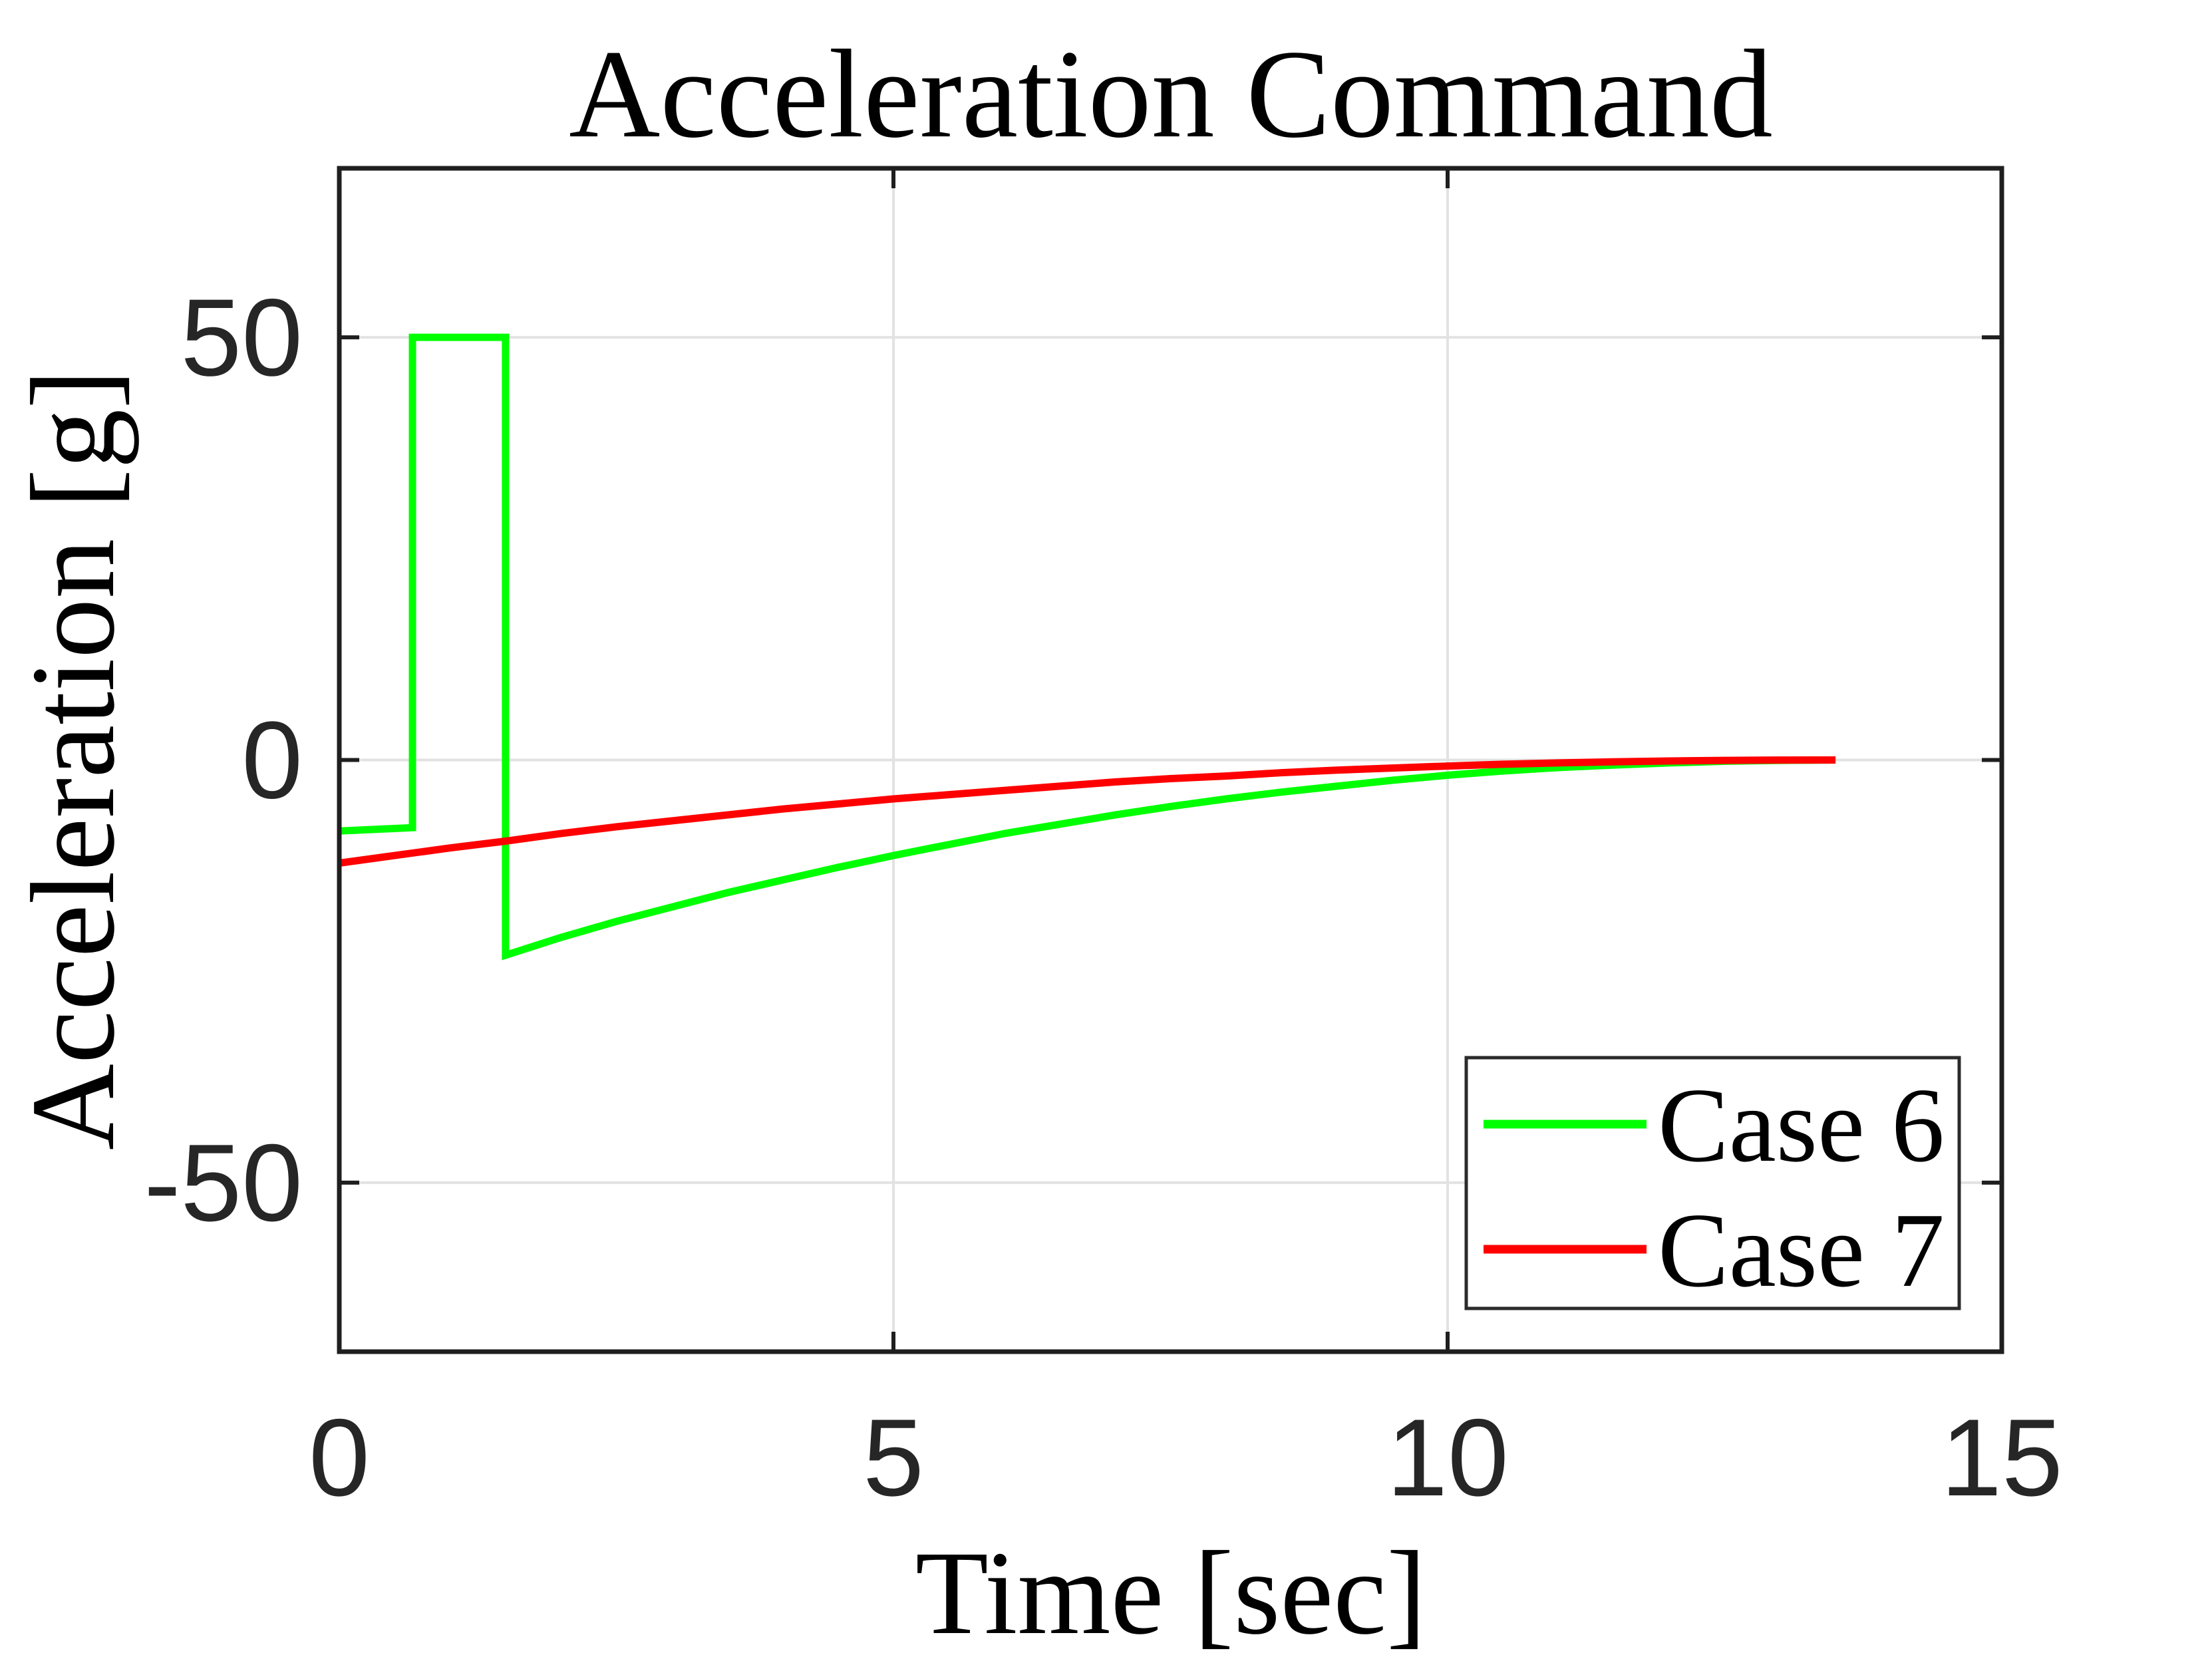 The image size is (2212, 1659). What do you see at coordinates (1171, 94) in the screenshot?
I see `chart-title: Acceleration Command` at bounding box center [1171, 94].